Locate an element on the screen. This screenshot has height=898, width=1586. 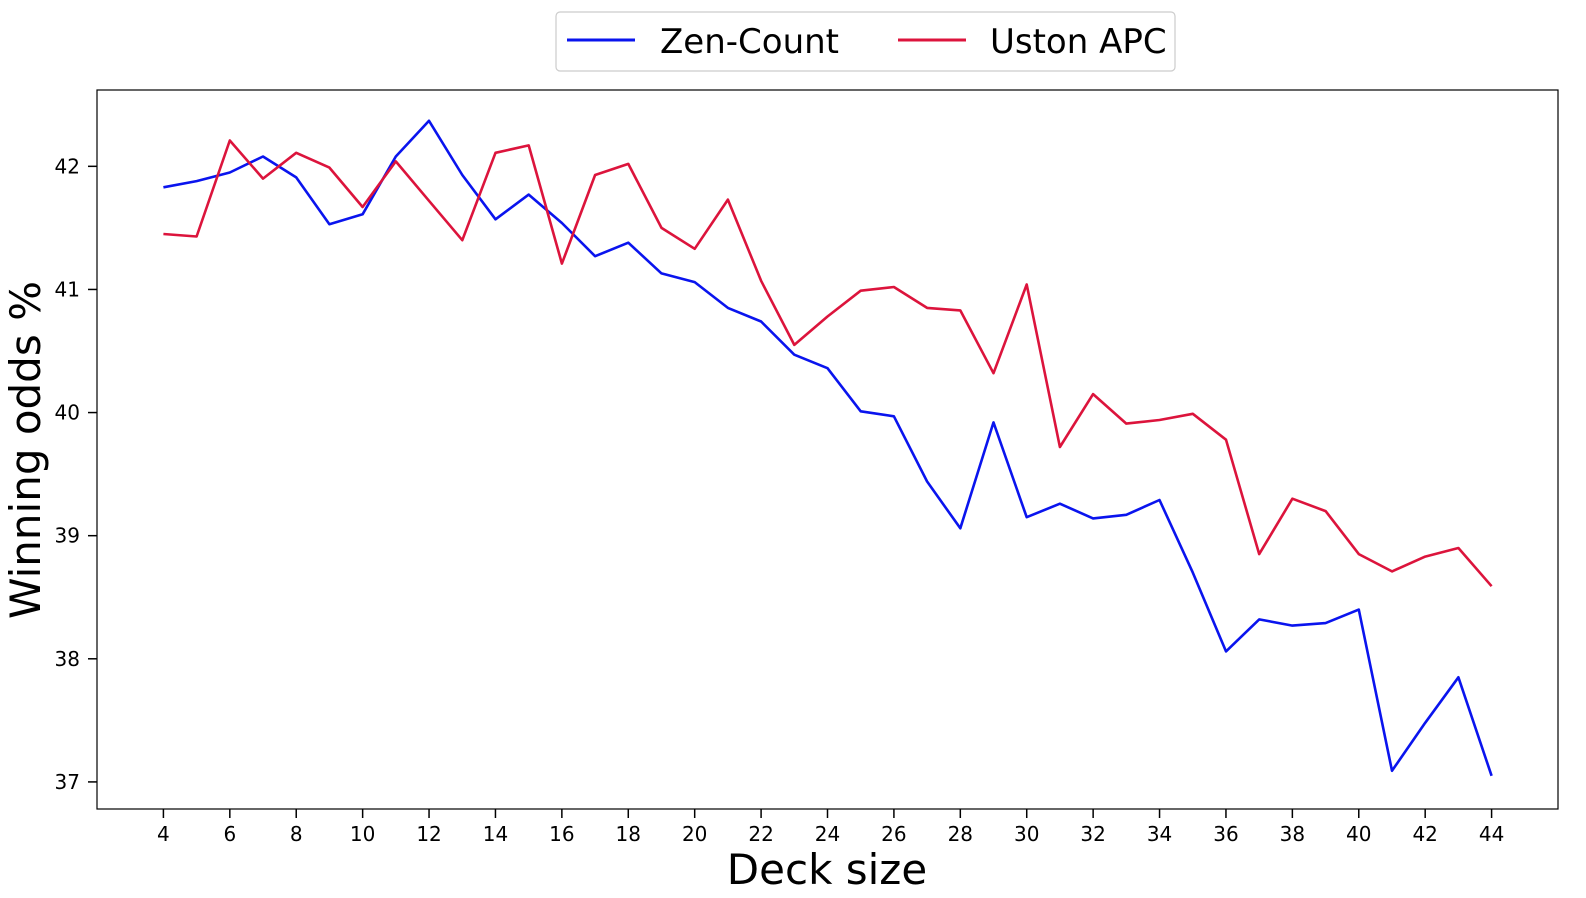
x-tick-label: 14 is located at coordinates (495, 834).